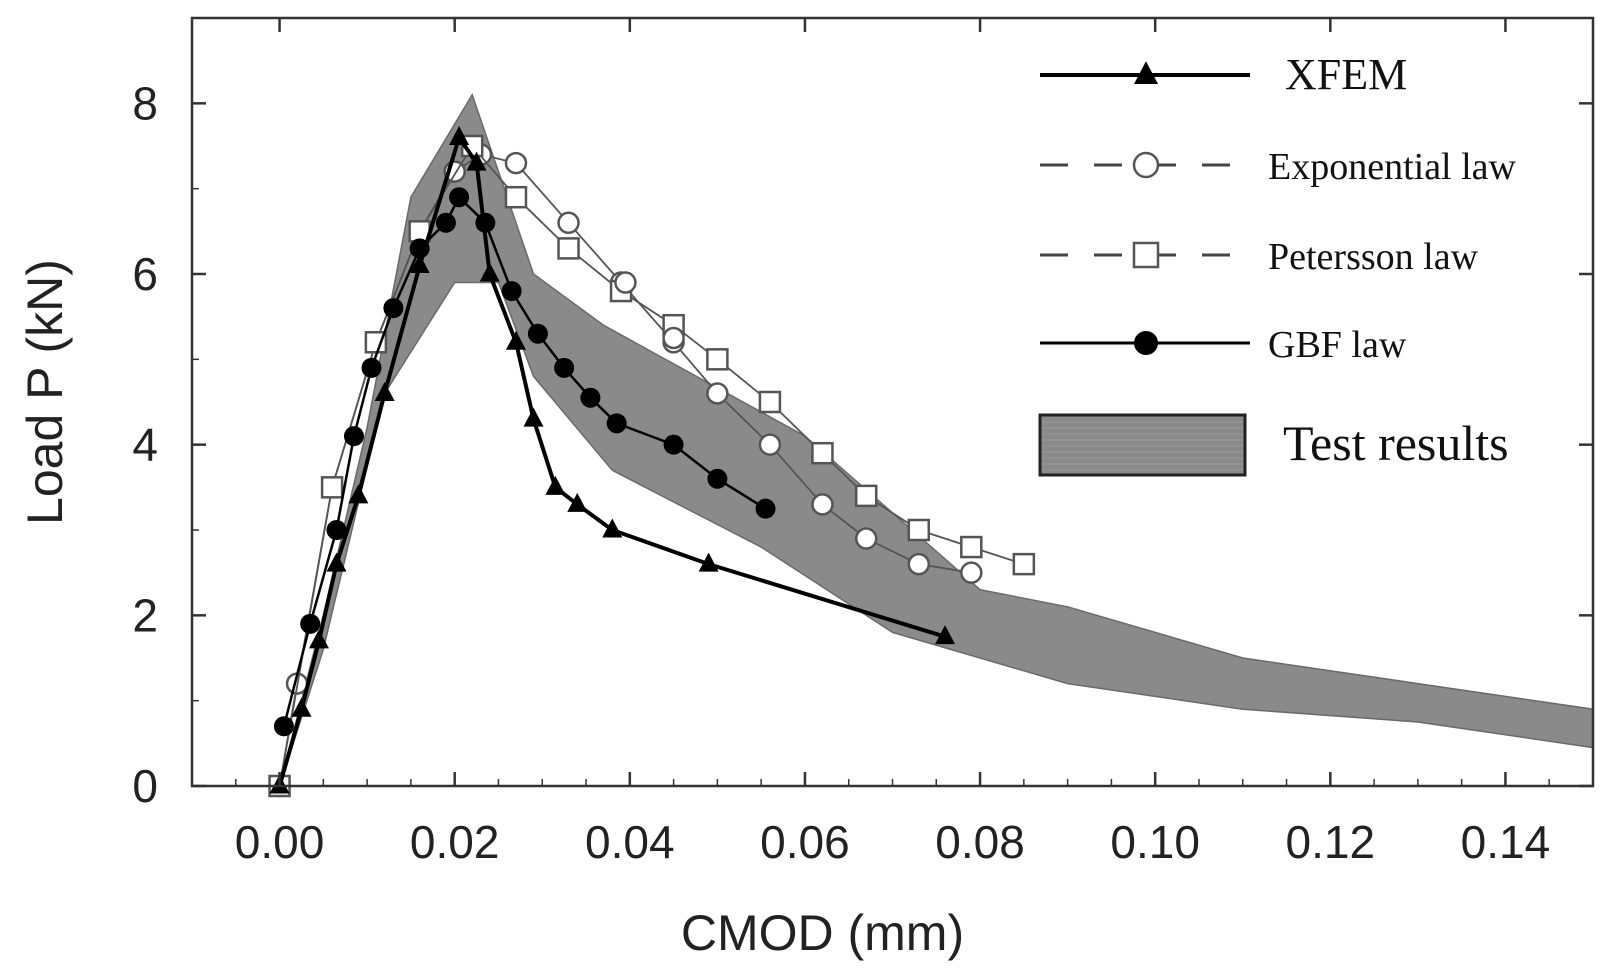 This screenshot has height=971, width=1615. Describe the element at coordinates (1346, 74) in the screenshot. I see `legend-label: XFEM` at that location.